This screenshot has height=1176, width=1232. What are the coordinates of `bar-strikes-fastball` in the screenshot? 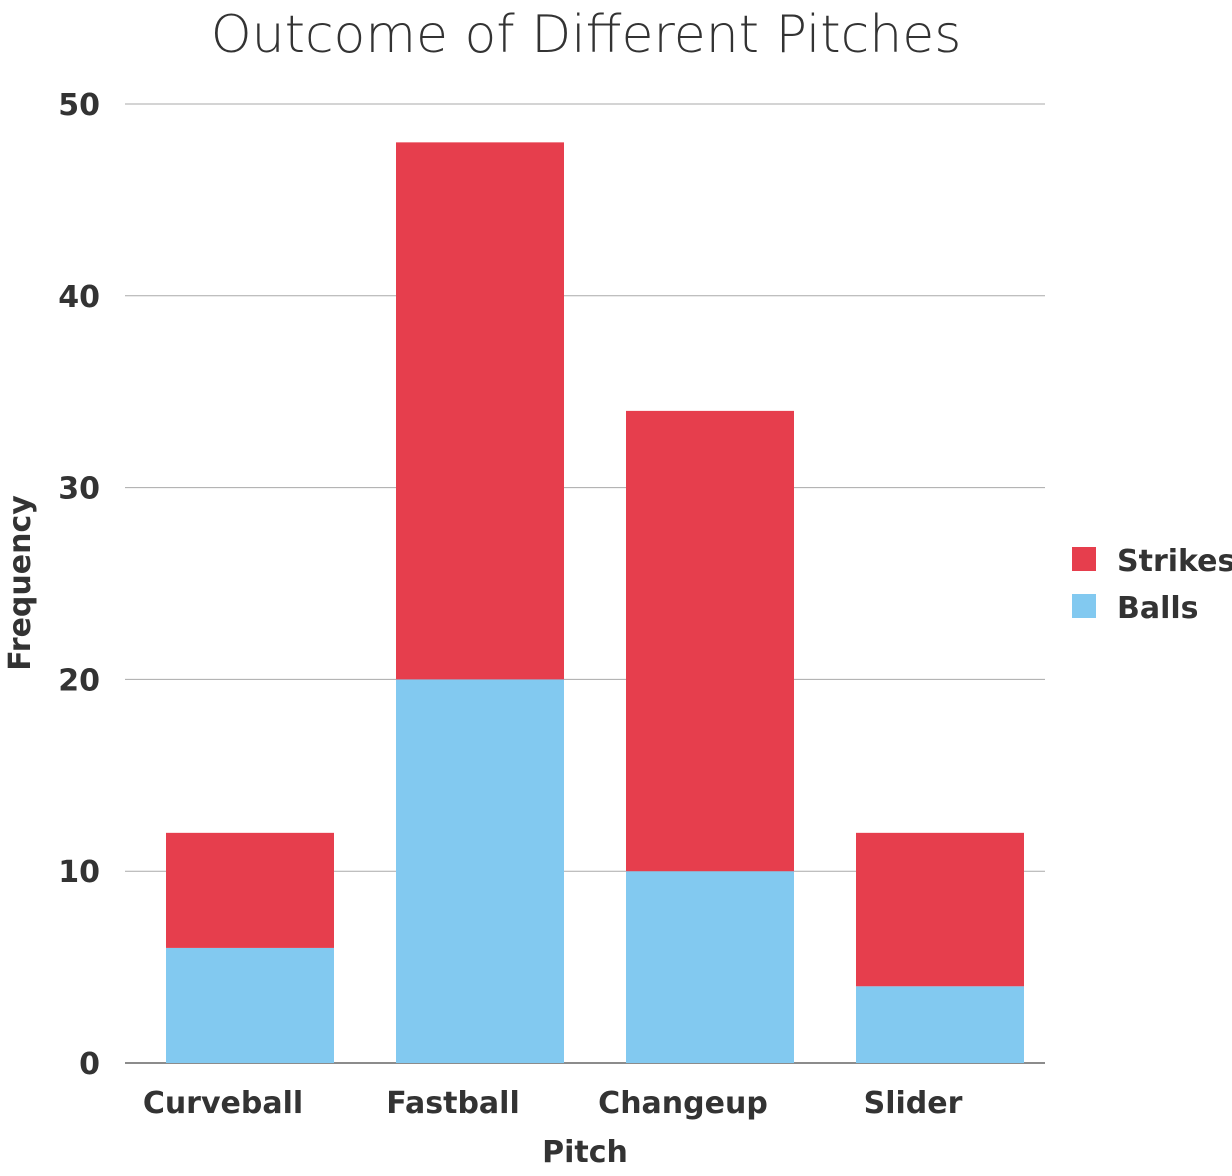 It's located at (480, 411).